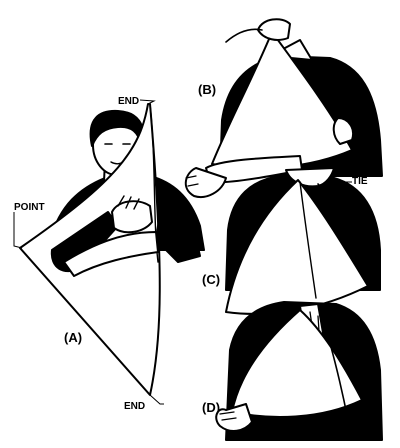 Image resolution: width=400 pixels, height=448 pixels. Describe the element at coordinates (308, 240) in the screenshot. I see `figure-c-bandage-fold` at that location.